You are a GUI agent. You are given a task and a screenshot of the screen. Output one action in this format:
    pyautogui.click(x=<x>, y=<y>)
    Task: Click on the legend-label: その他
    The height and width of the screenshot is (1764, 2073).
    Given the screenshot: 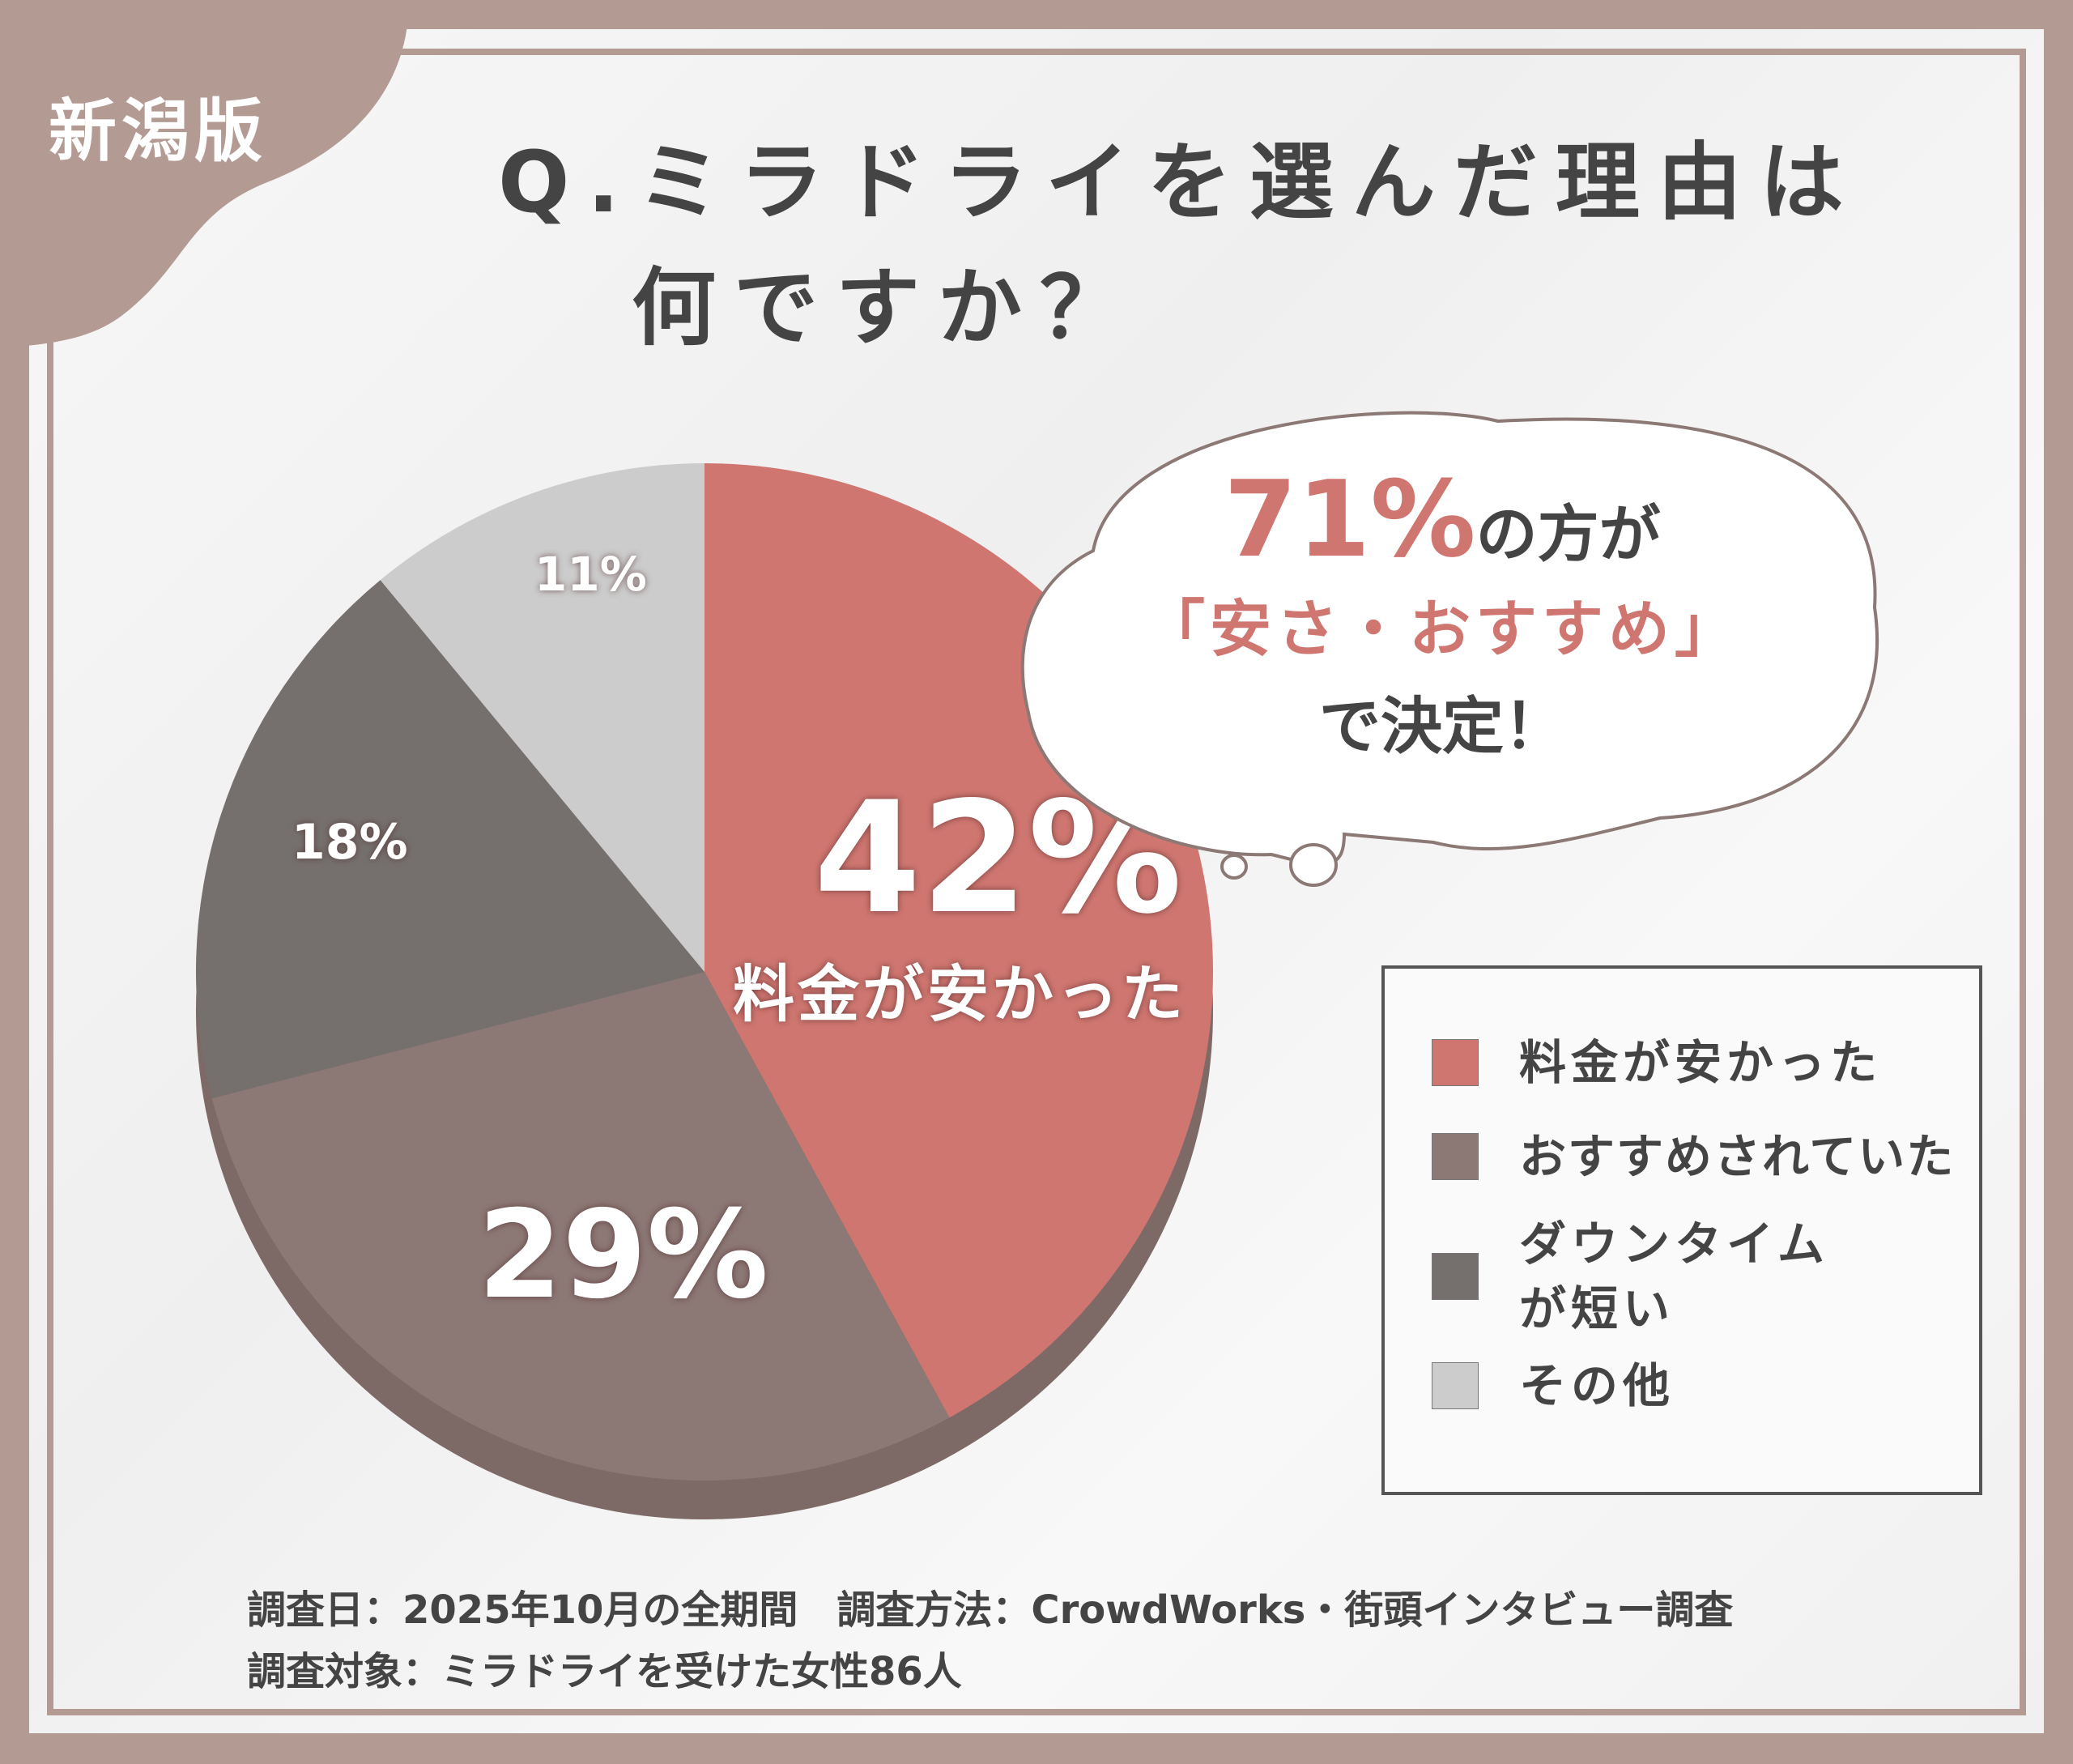 What is the action you would take?
    pyautogui.click(x=1597, y=1385)
    